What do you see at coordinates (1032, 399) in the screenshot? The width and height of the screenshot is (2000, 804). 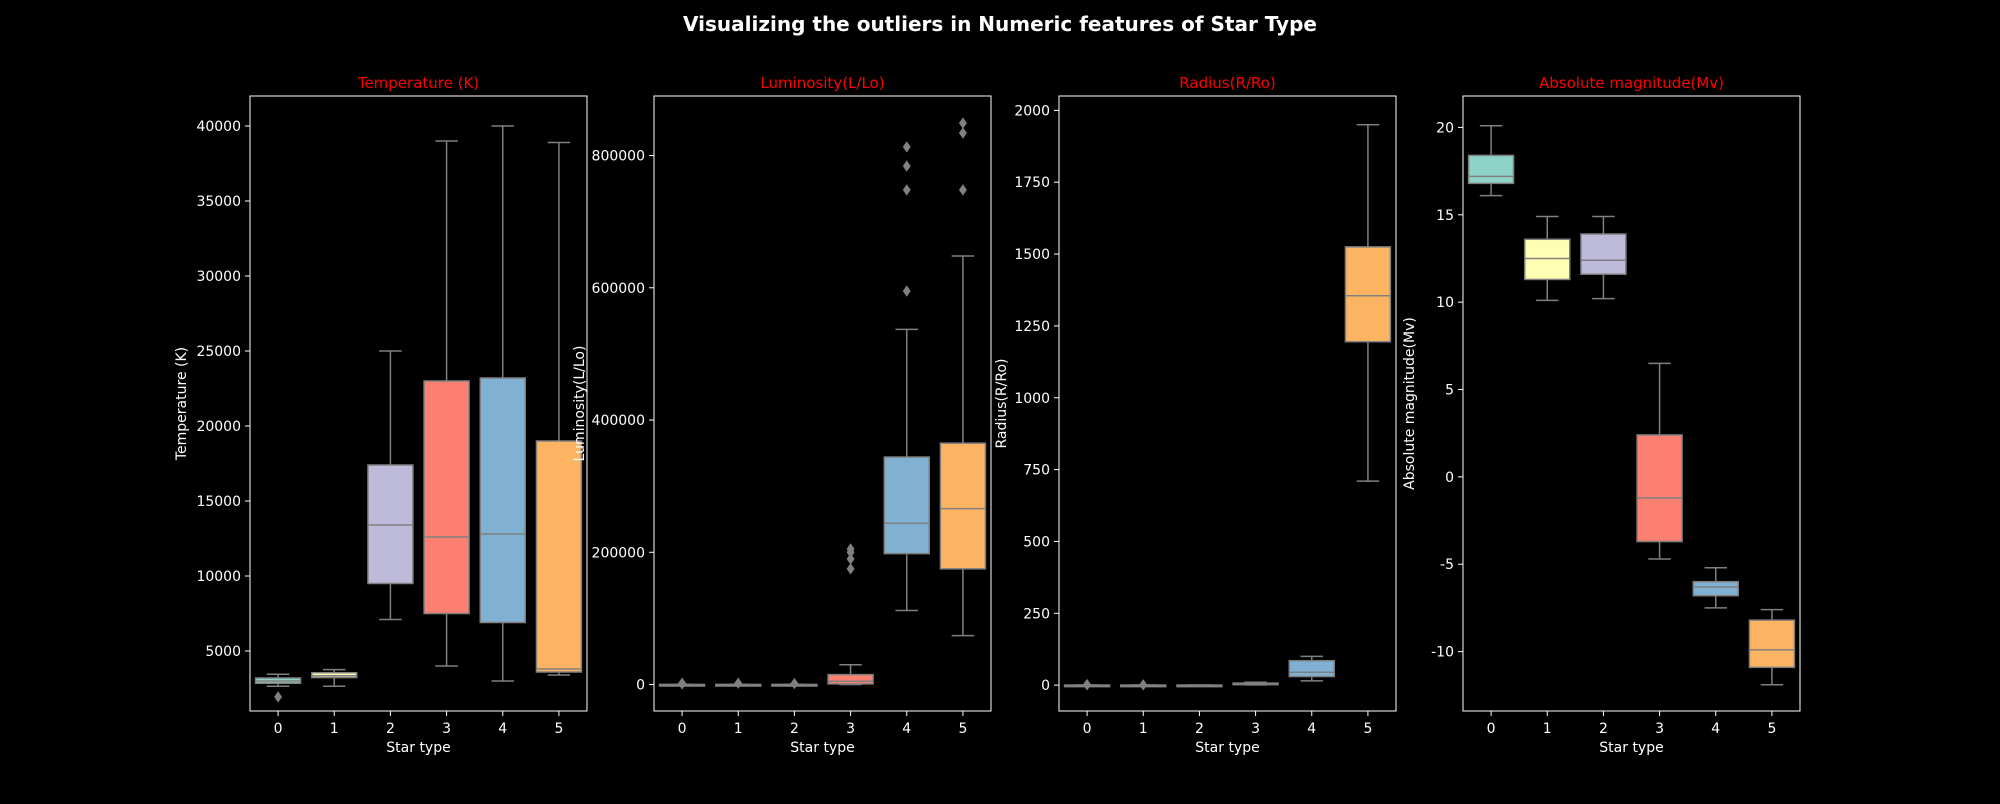 I see `y-tick-label: 1000` at bounding box center [1032, 399].